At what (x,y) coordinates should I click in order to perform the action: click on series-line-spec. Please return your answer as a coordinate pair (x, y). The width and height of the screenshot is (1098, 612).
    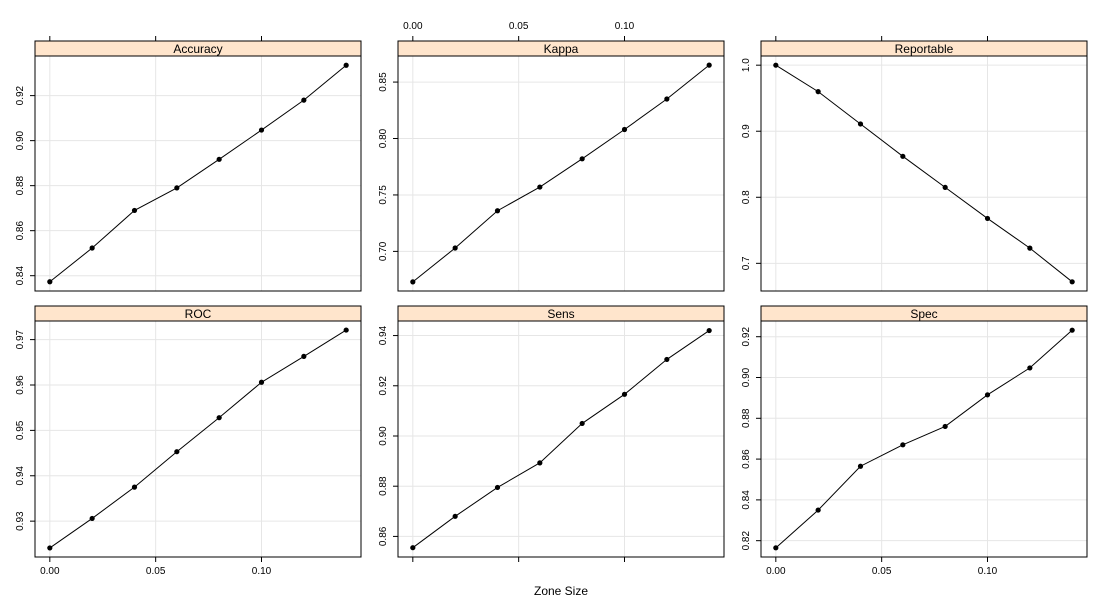
    Looking at the image, I should click on (924, 439).